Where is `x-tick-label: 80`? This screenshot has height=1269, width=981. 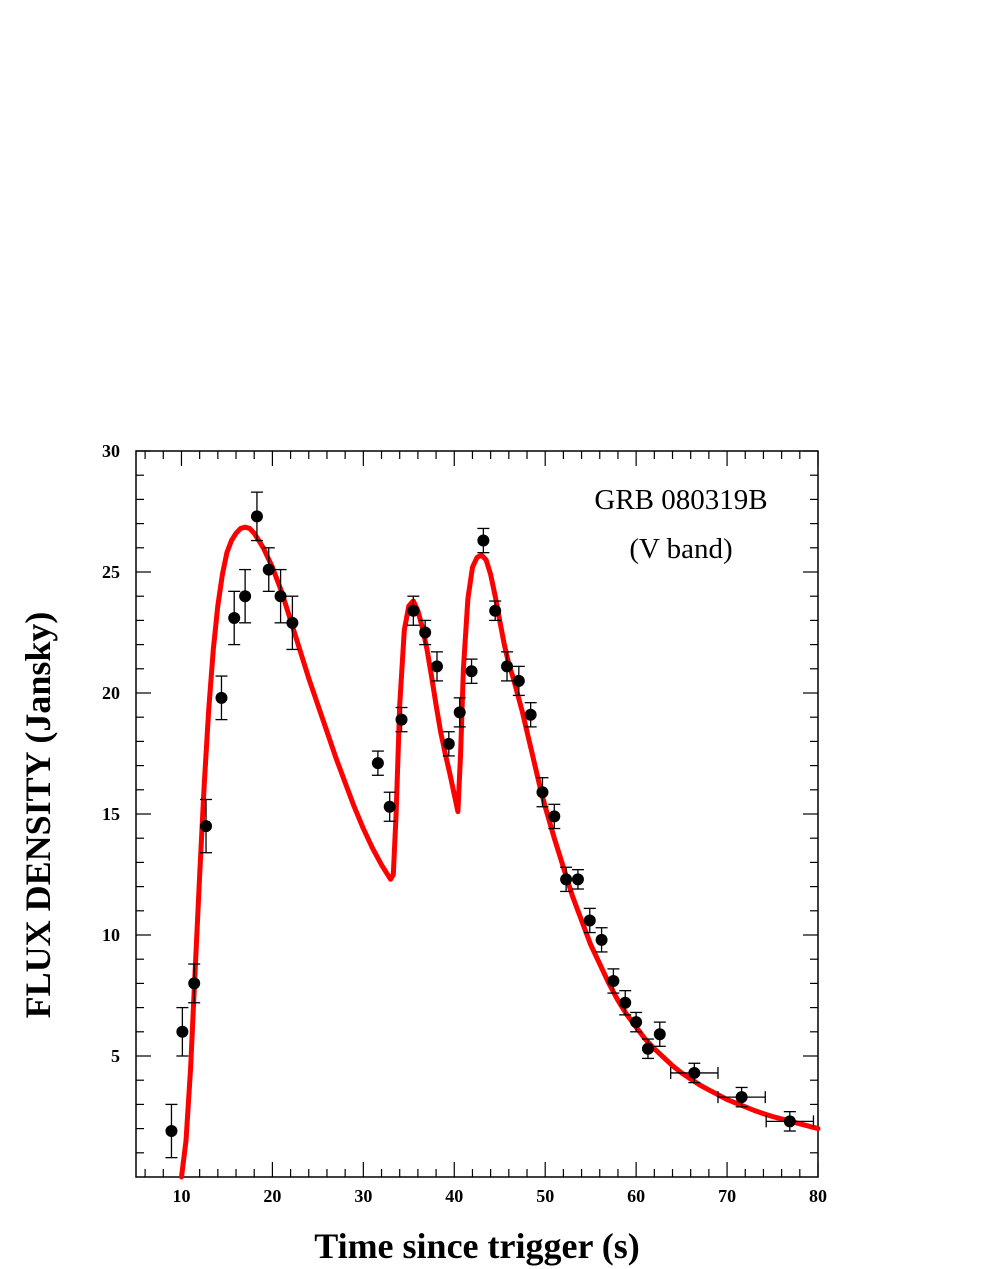 x-tick-label: 80 is located at coordinates (818, 1196).